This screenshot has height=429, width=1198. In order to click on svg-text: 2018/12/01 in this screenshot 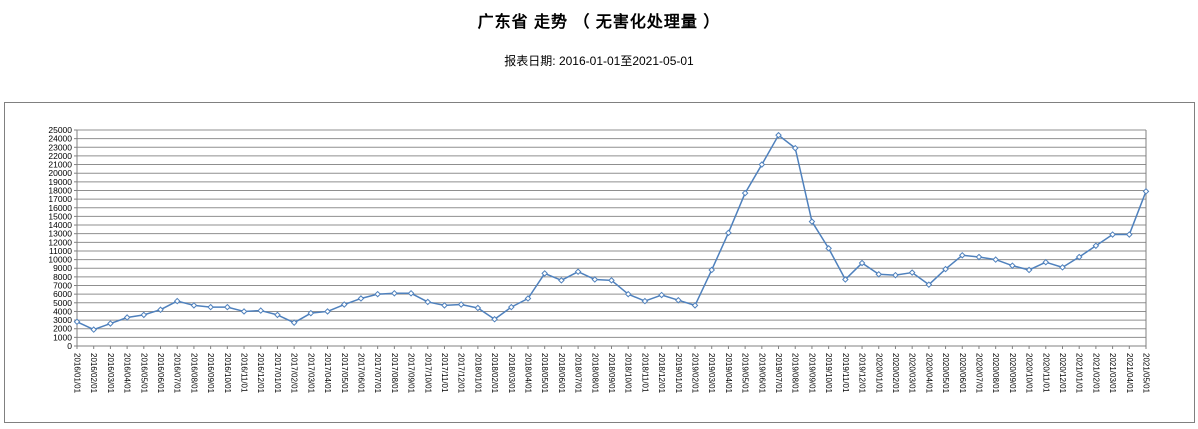, I will do `click(661, 373)`.